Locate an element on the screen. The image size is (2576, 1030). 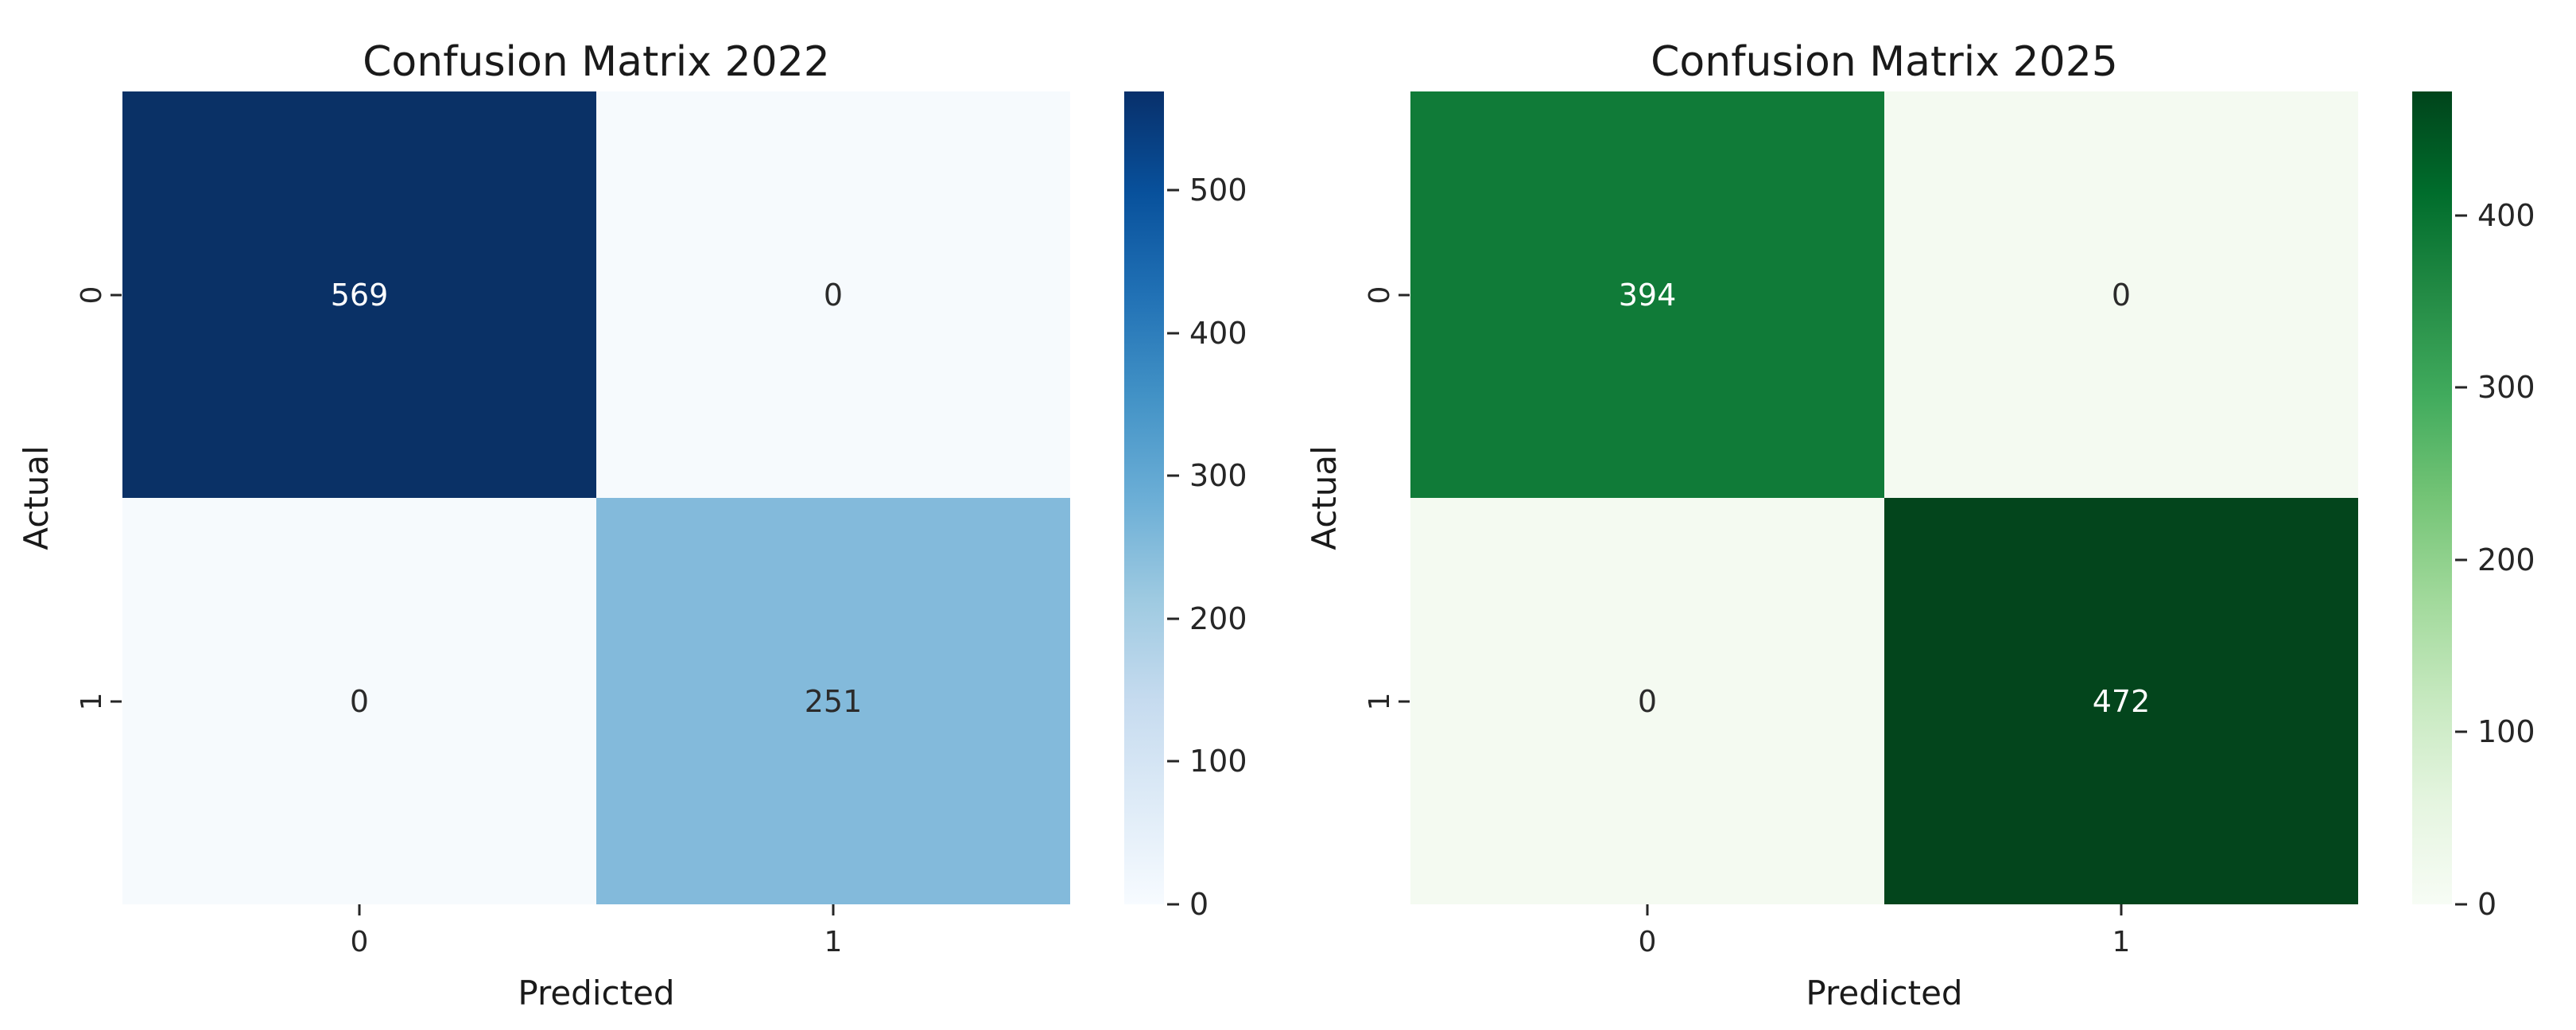
colorbar-tick-label: 500 is located at coordinates (1218, 190).